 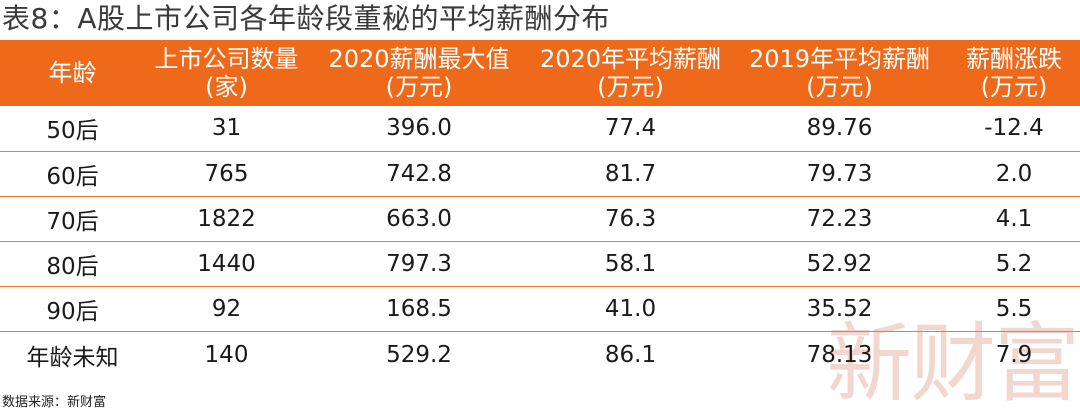 I want to click on cell-salary-change: 7.9, so click(x=1014, y=354).